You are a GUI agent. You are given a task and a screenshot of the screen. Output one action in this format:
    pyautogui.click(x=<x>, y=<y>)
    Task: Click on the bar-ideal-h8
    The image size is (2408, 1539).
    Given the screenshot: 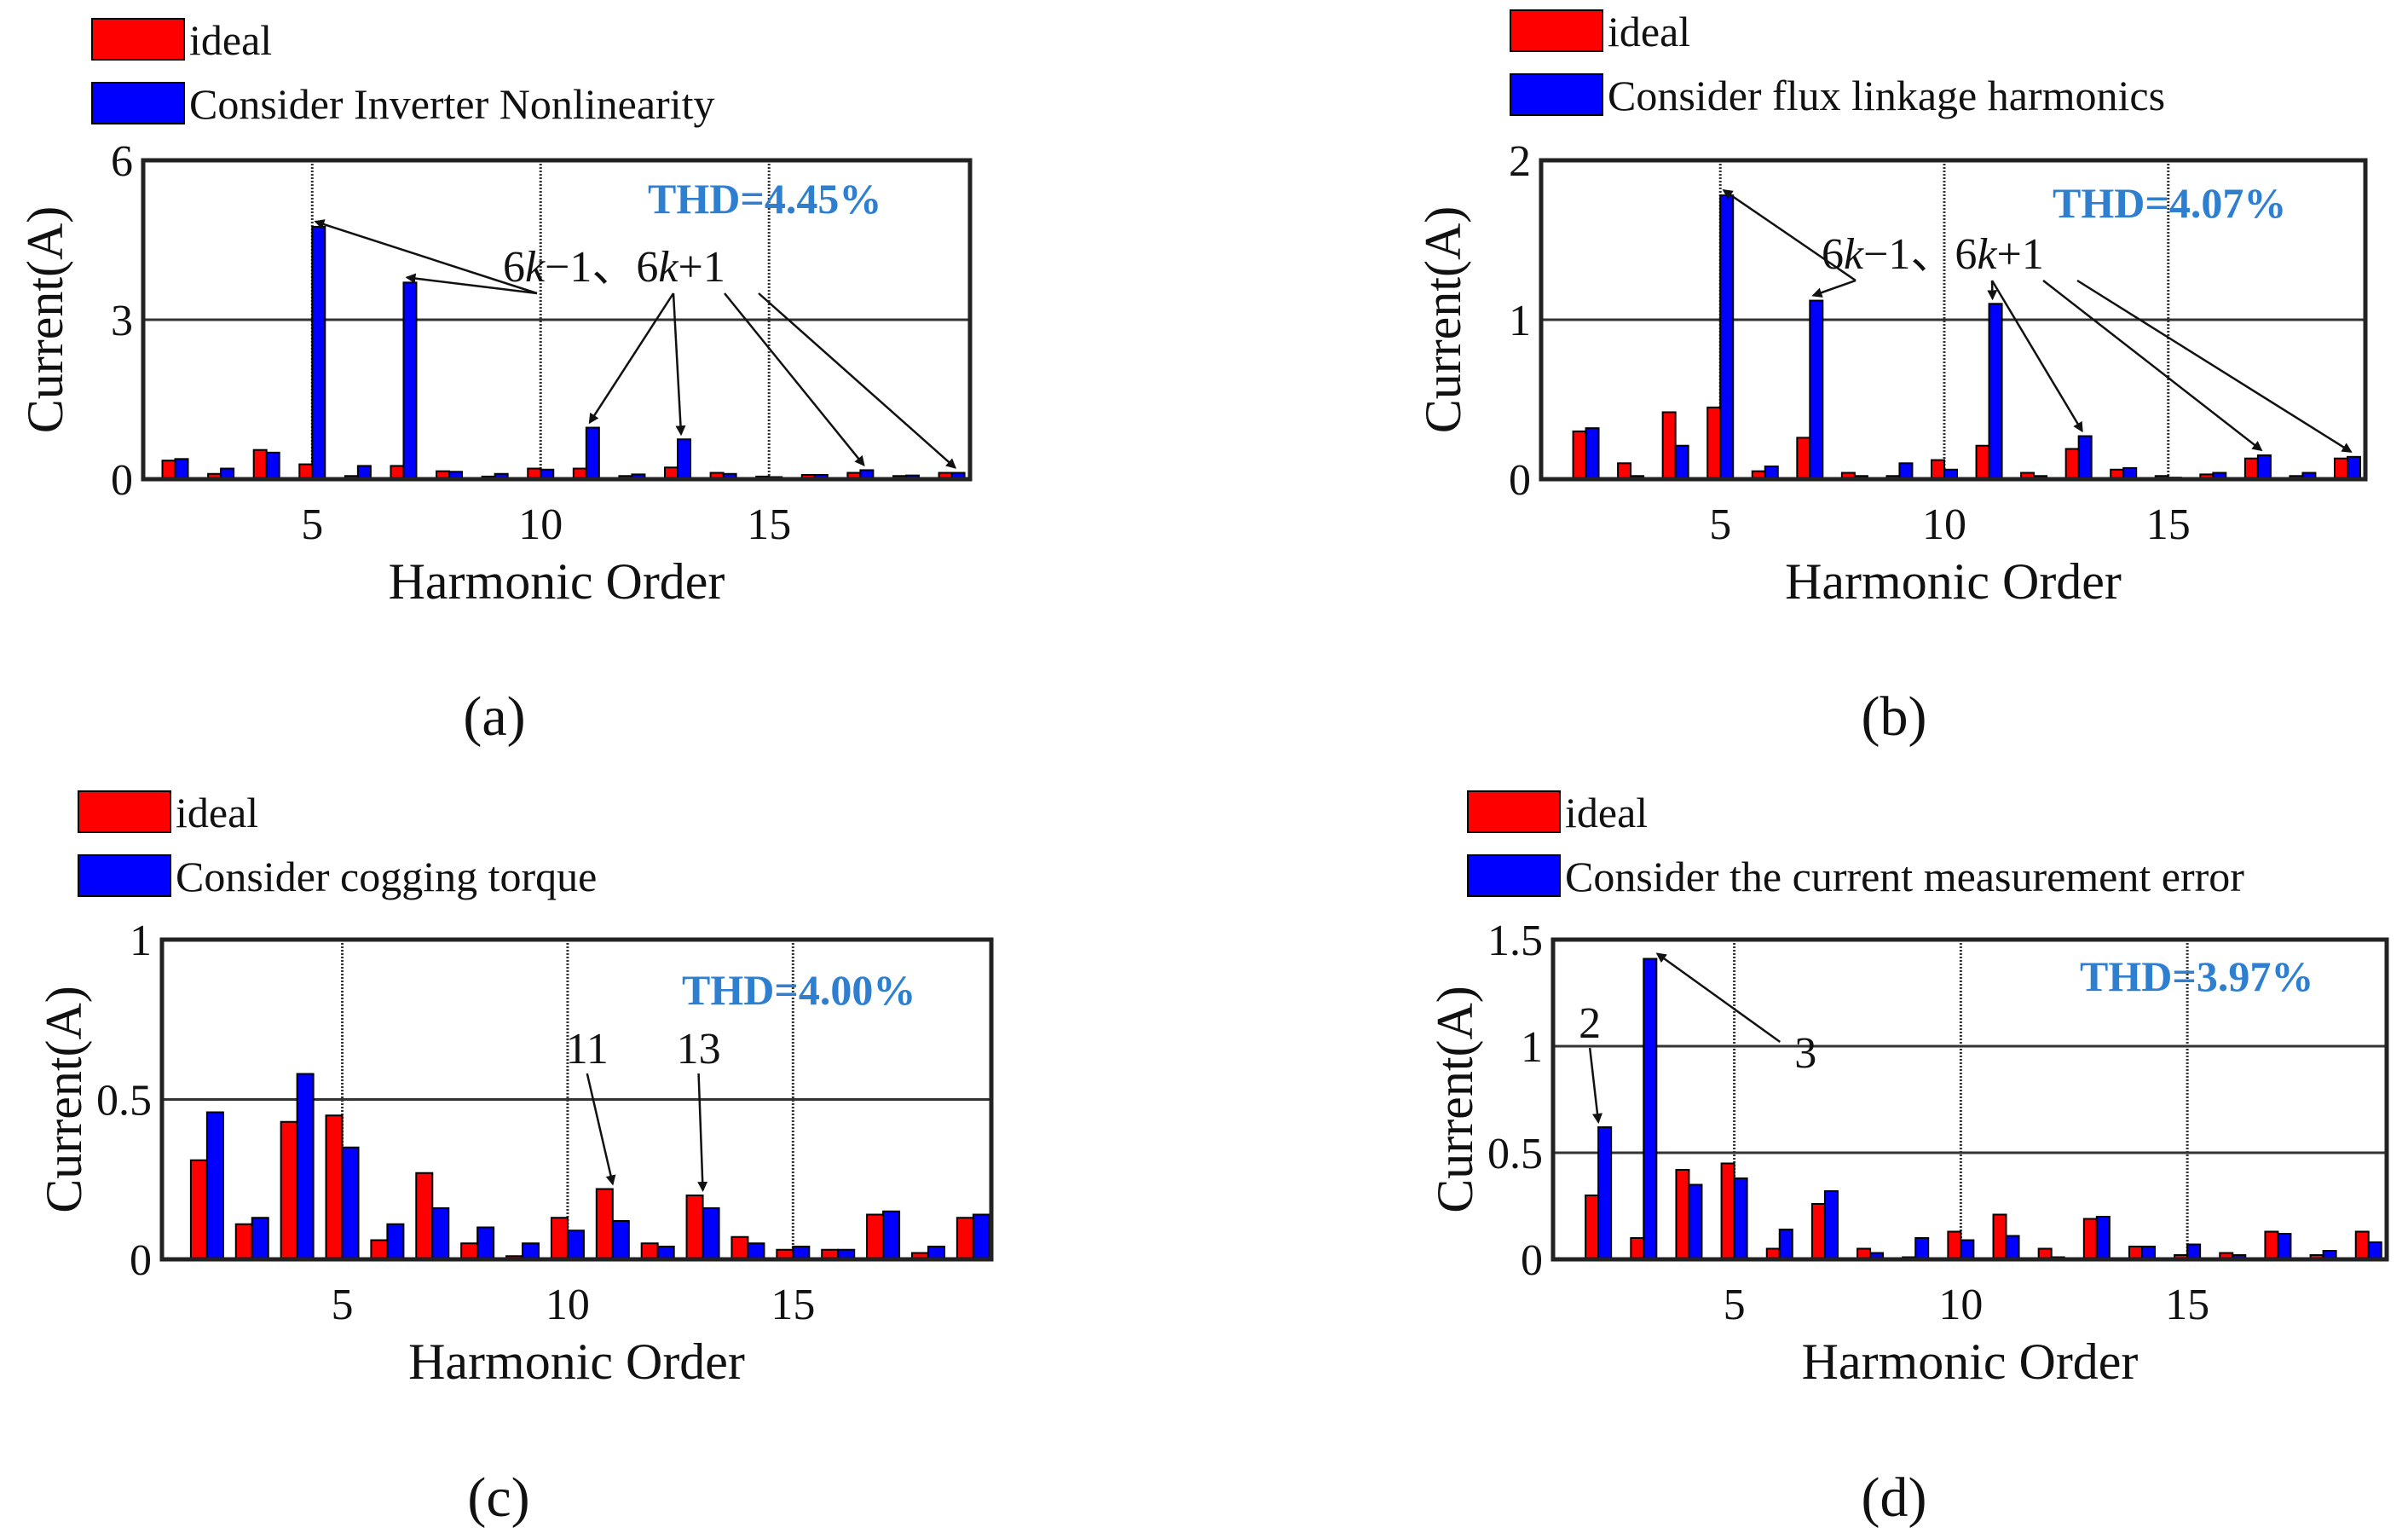 What is the action you would take?
    pyautogui.click(x=469, y=1251)
    